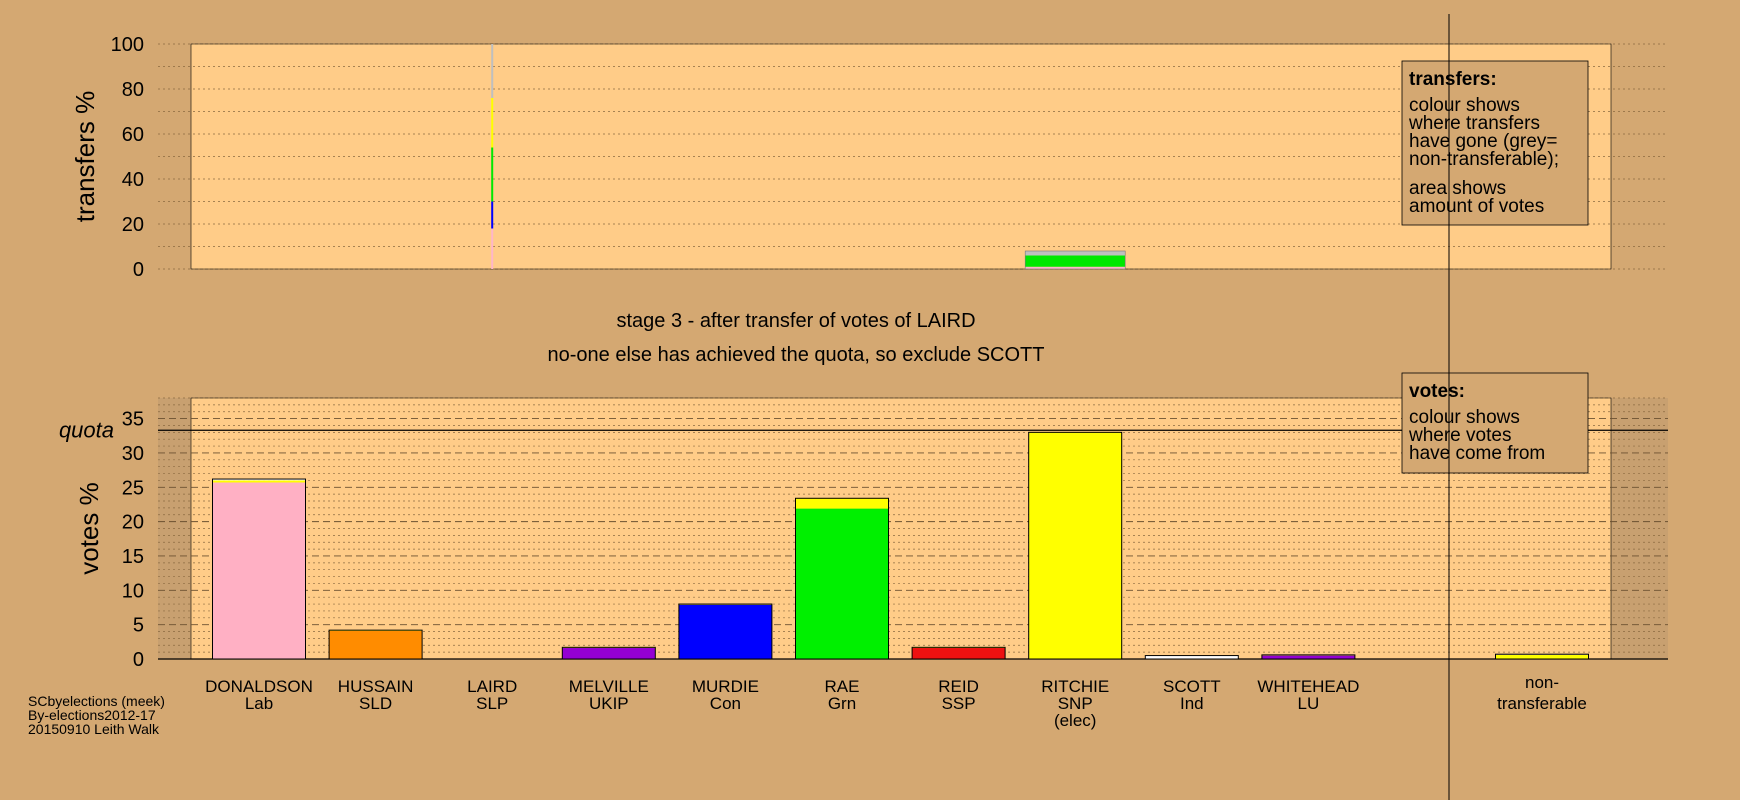  I want to click on candidate-party-label: SLD, so click(375, 703).